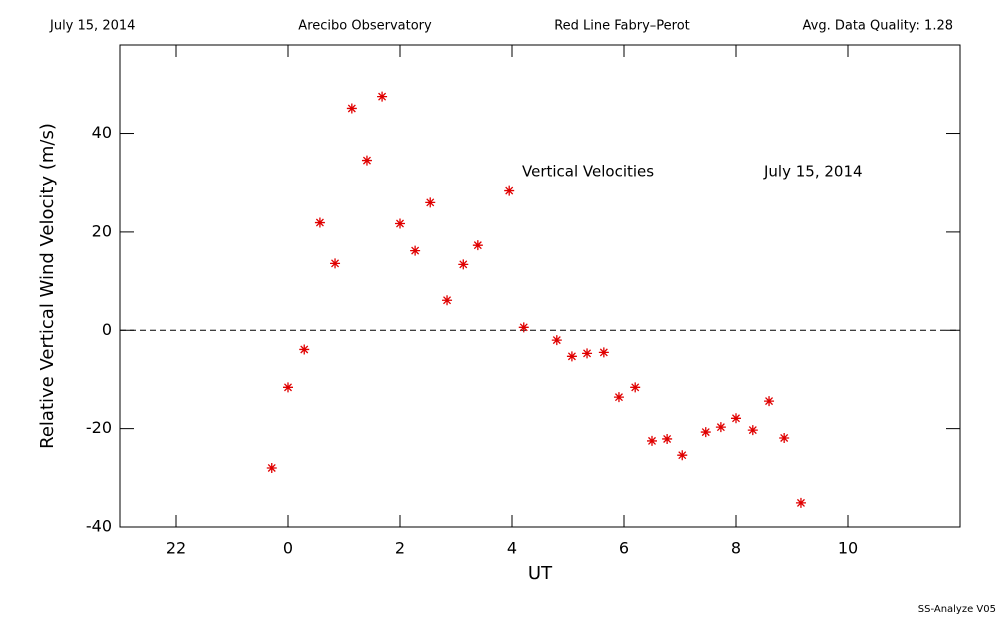 The height and width of the screenshot is (625, 1000). What do you see at coordinates (512, 548) in the screenshot?
I see `x-tick-label: 4` at bounding box center [512, 548].